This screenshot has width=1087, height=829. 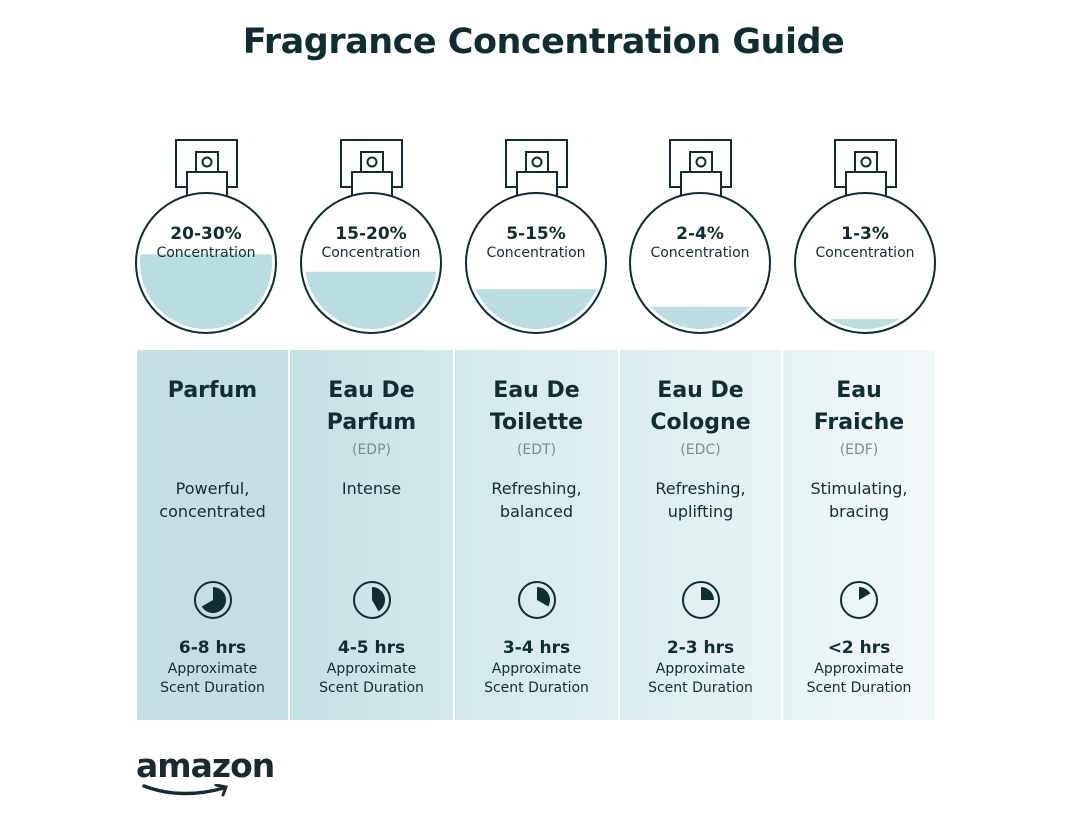 What do you see at coordinates (536, 450) in the screenshot?
I see `type-abbreviation: (EDT)` at bounding box center [536, 450].